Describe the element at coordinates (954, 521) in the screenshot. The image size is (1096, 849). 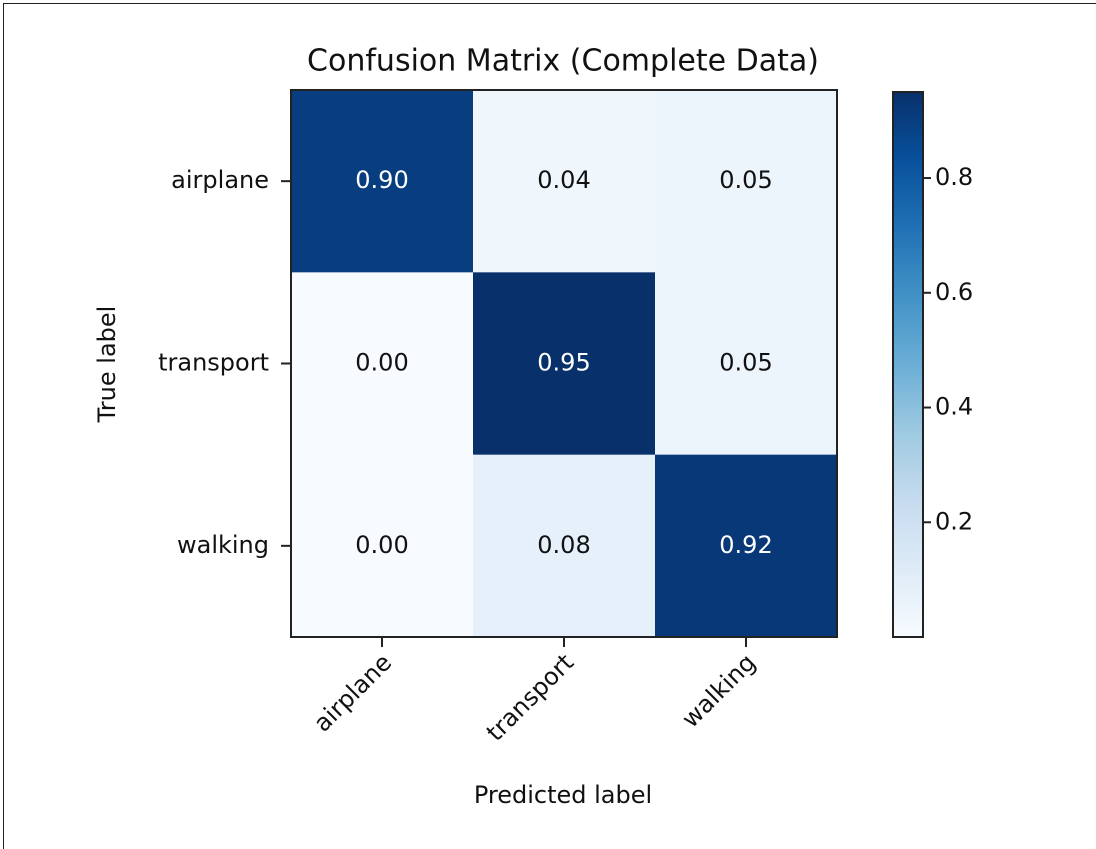
I see `colorbar-tick-label: 0.2` at that location.